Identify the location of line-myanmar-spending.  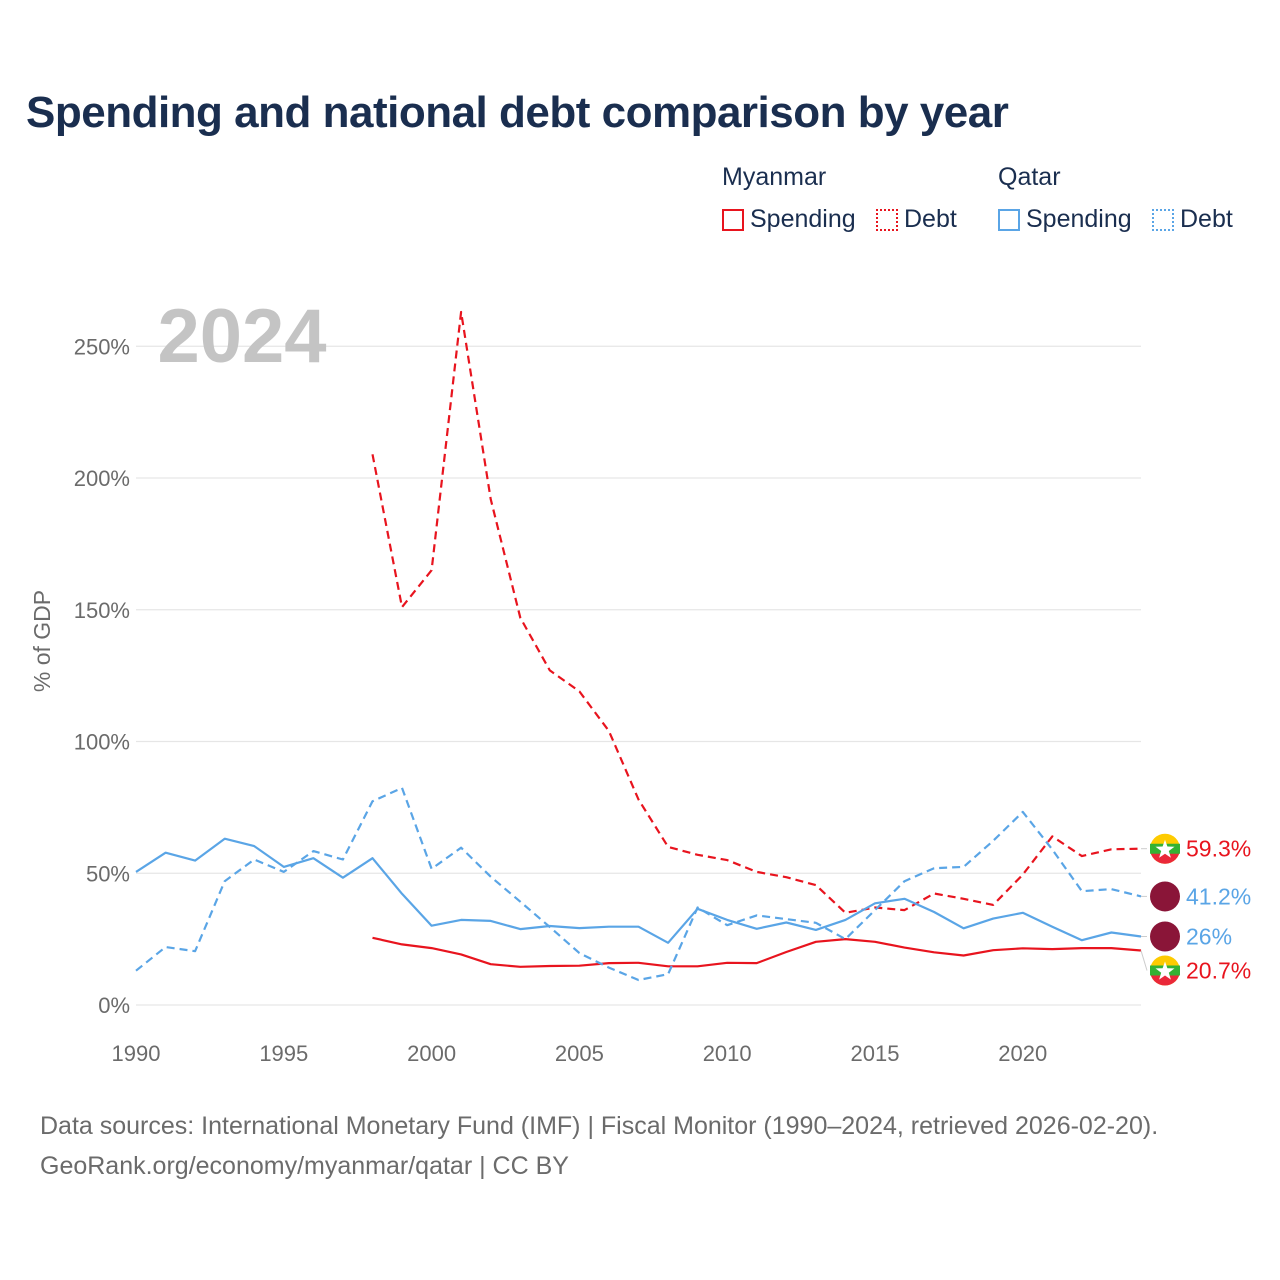
(757, 952).